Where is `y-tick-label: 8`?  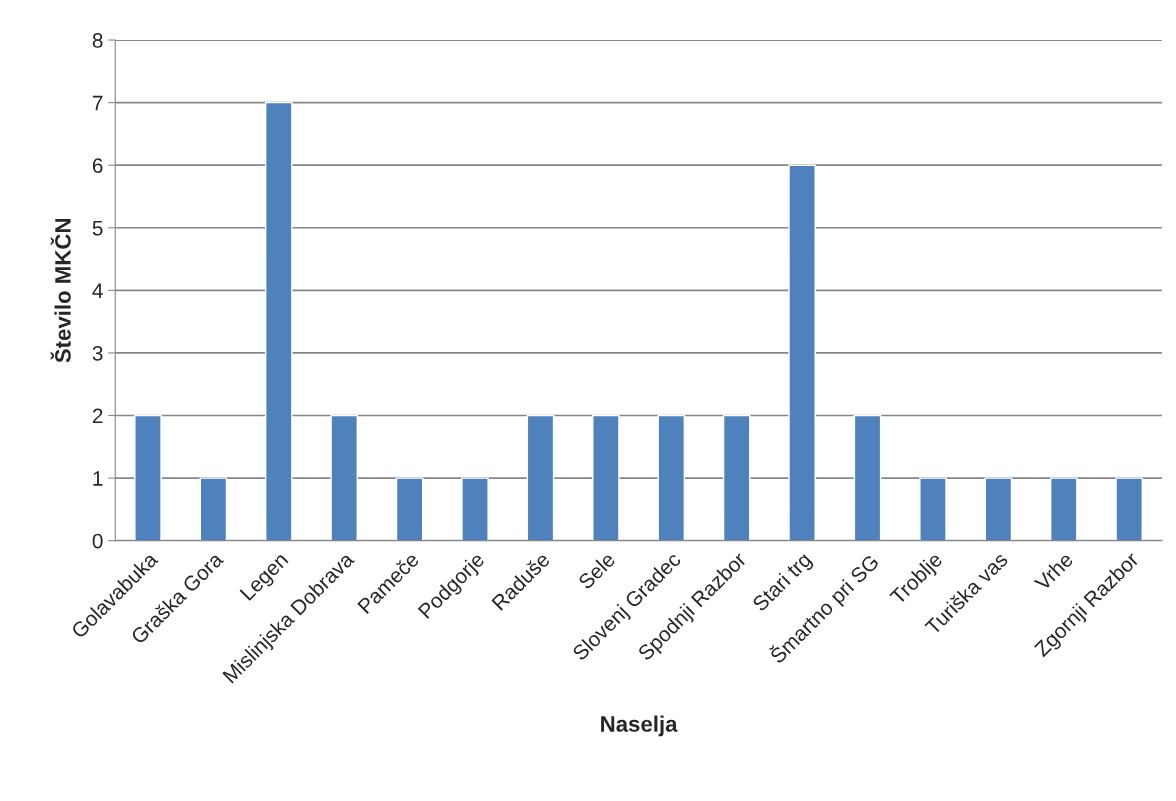 y-tick-label: 8 is located at coordinates (97, 40).